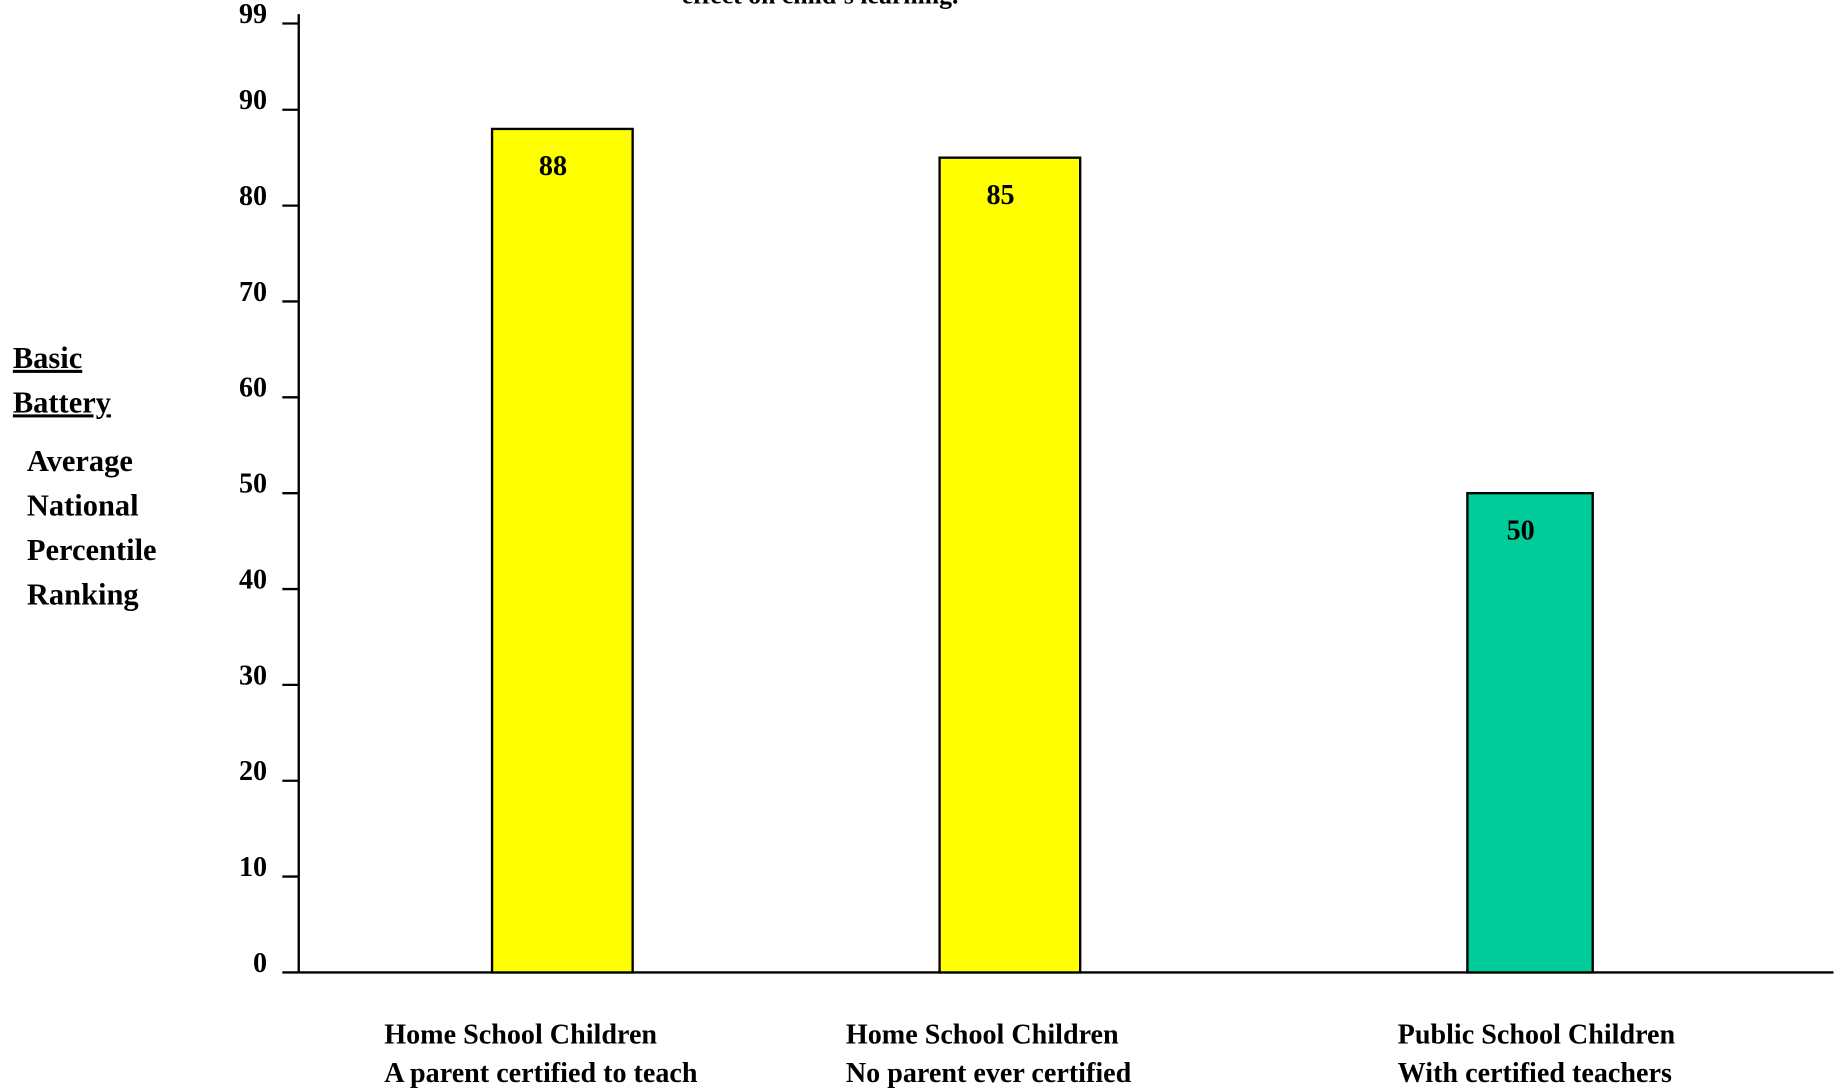 The height and width of the screenshot is (1092, 1837). What do you see at coordinates (83, 595) in the screenshot?
I see `y-axis-label: Ranking` at bounding box center [83, 595].